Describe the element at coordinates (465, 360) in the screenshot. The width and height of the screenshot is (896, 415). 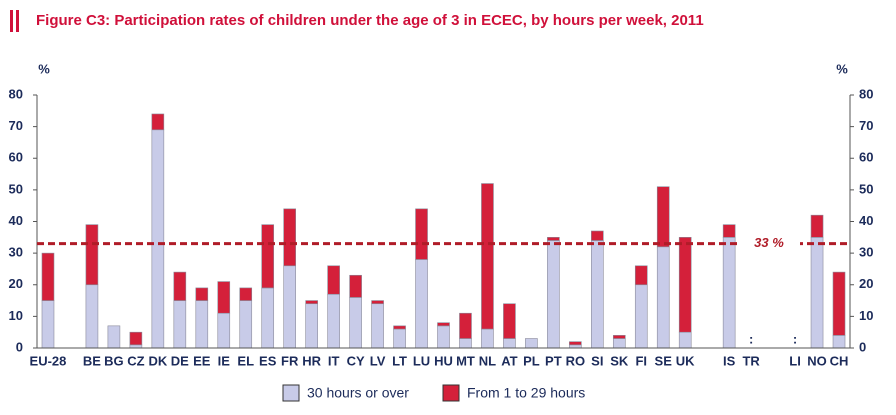
I see `x-tick-label: MT` at that location.